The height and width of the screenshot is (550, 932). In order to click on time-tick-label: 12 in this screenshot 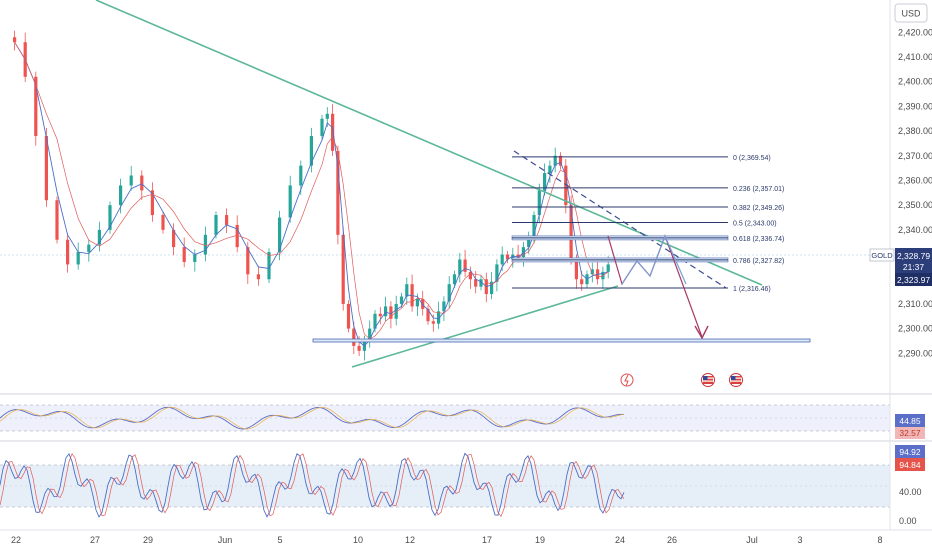, I will do `click(410, 540)`.